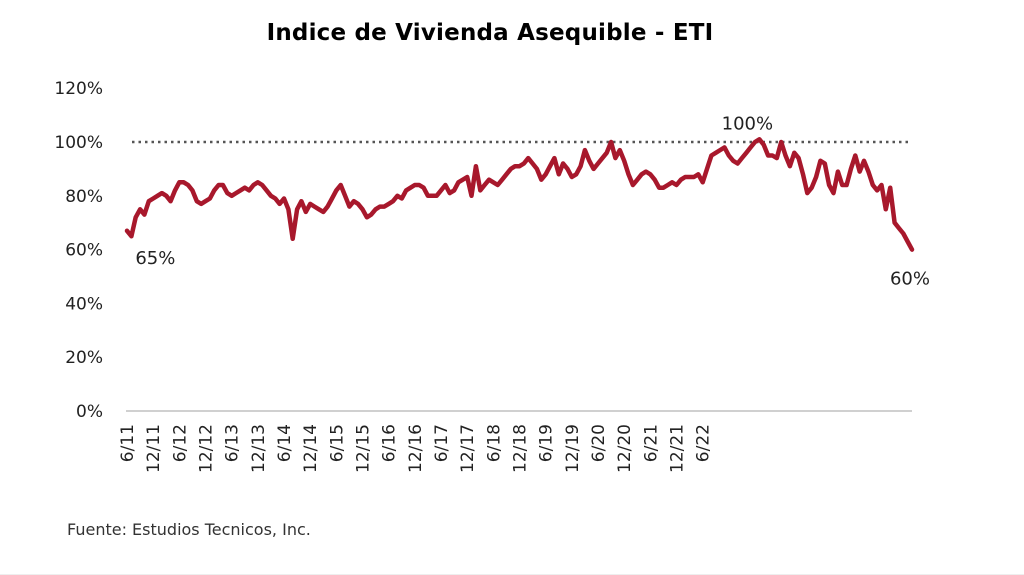 The image size is (1024, 575). Describe the element at coordinates (84, 304) in the screenshot. I see `y-tick-label: 40%` at that location.